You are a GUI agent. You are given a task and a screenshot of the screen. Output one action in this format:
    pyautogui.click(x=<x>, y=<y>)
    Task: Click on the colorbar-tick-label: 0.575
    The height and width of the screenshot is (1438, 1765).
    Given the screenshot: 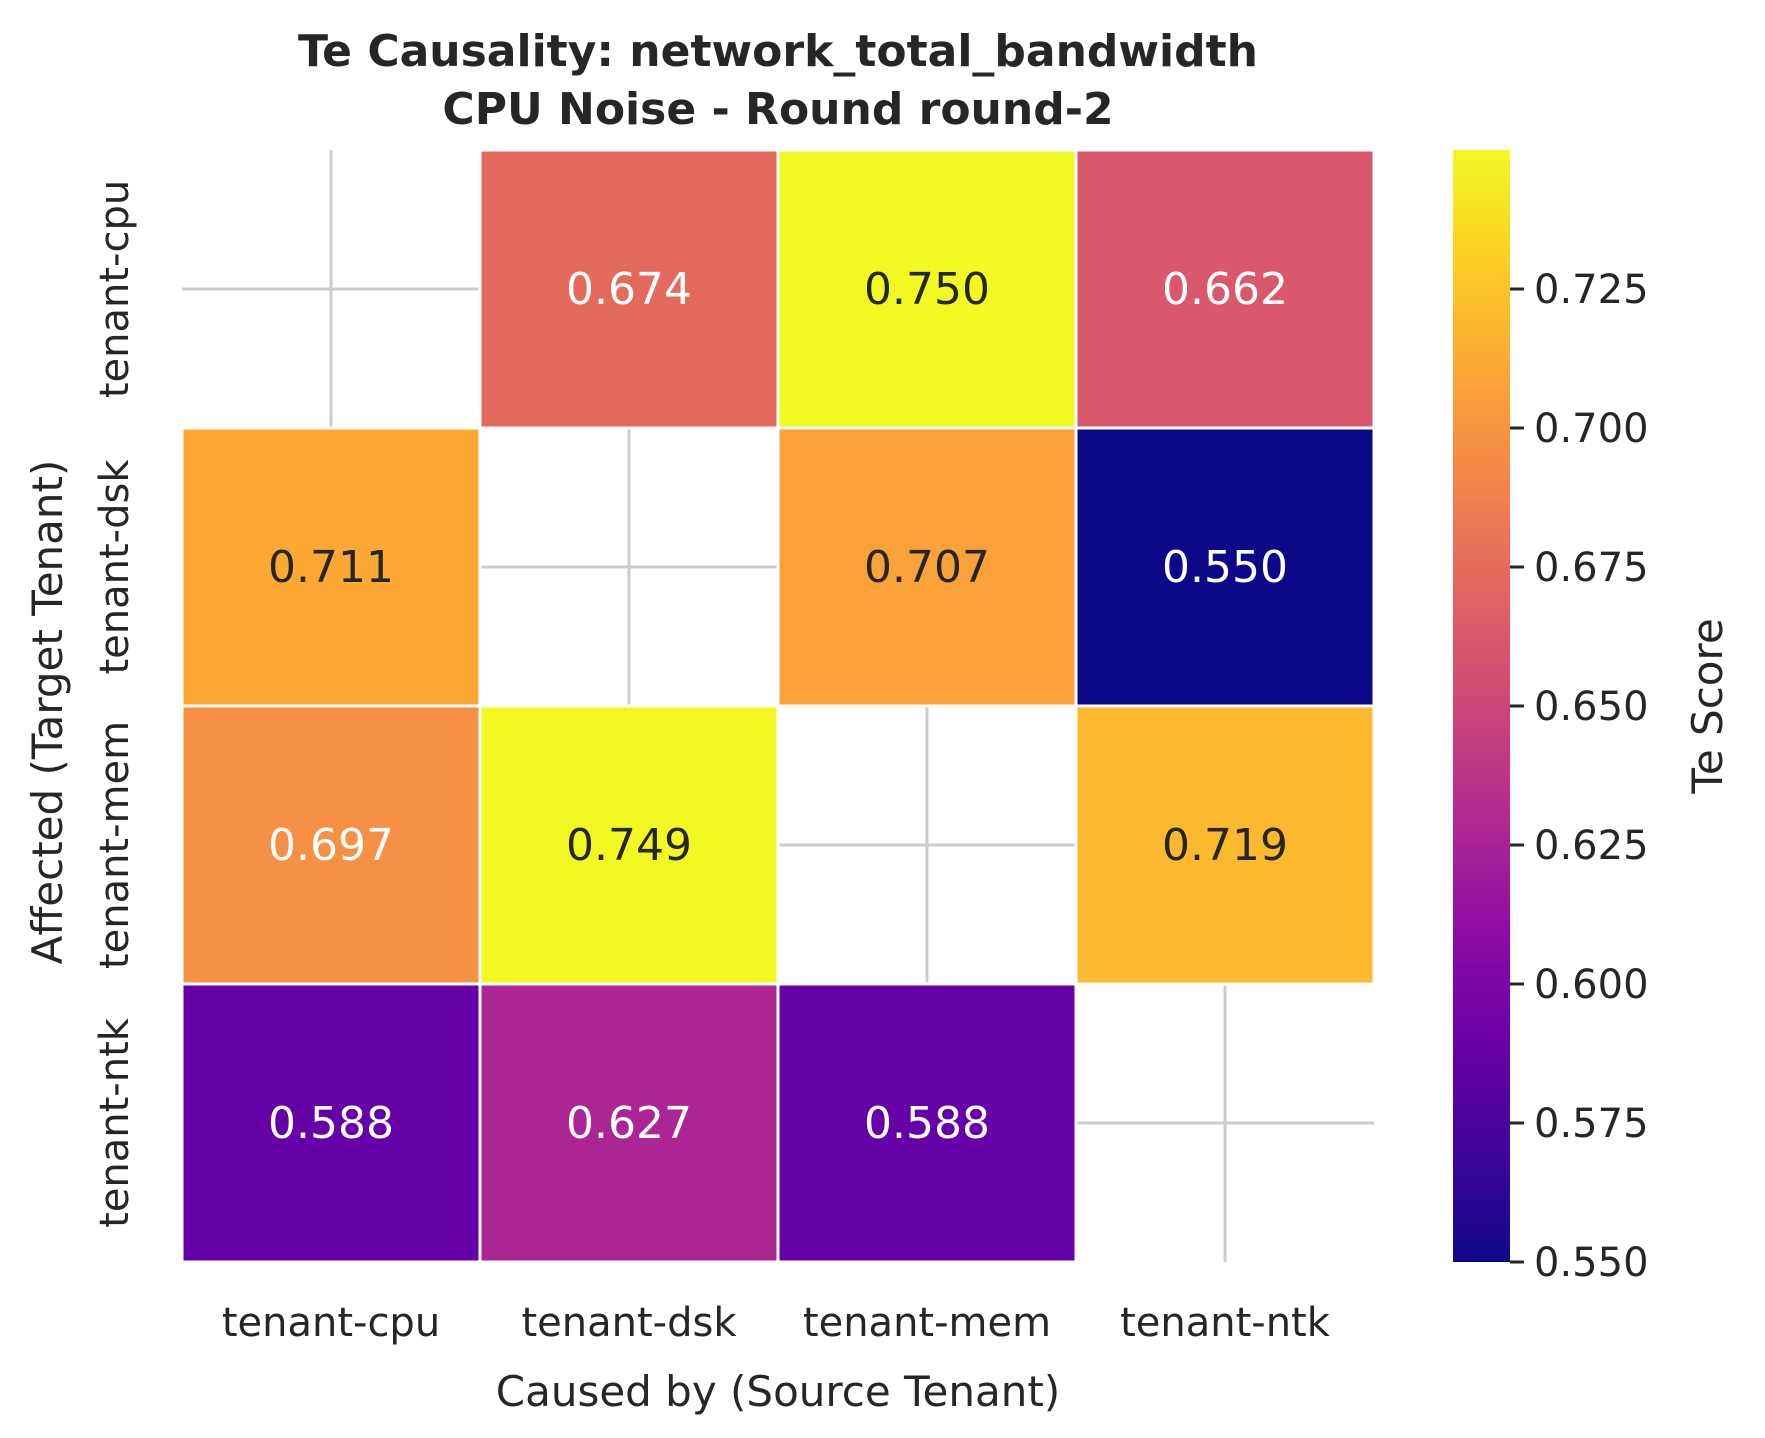 What is the action you would take?
    pyautogui.click(x=1591, y=1124)
    